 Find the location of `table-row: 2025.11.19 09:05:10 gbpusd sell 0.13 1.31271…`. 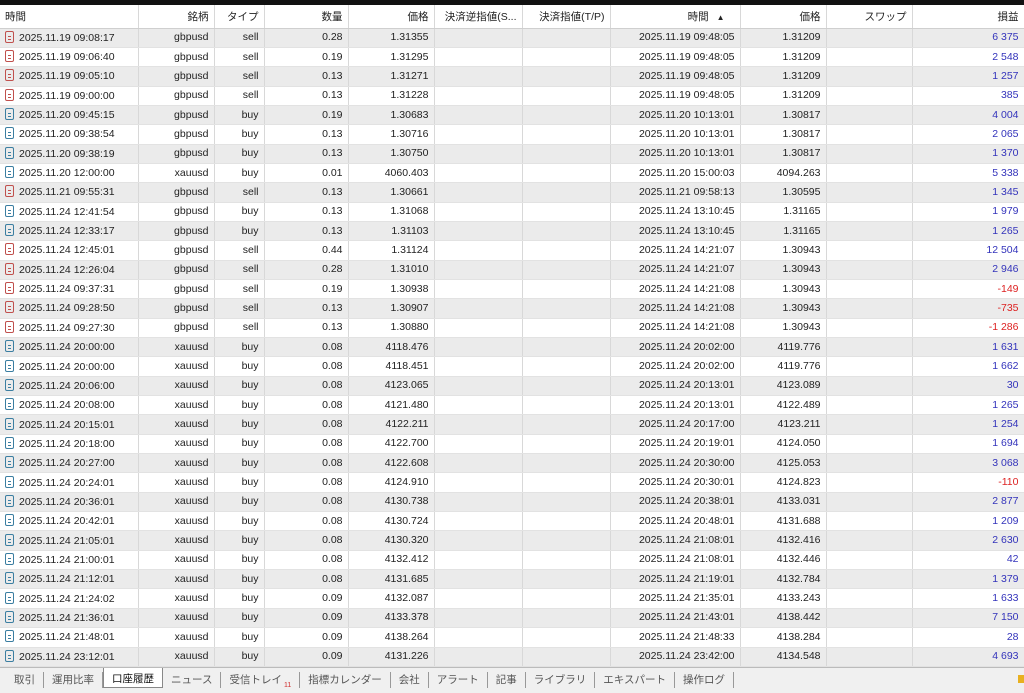

table-row: 2025.11.19 09:05:10 gbpusd sell 0.13 1.31271… is located at coordinates (512, 76).